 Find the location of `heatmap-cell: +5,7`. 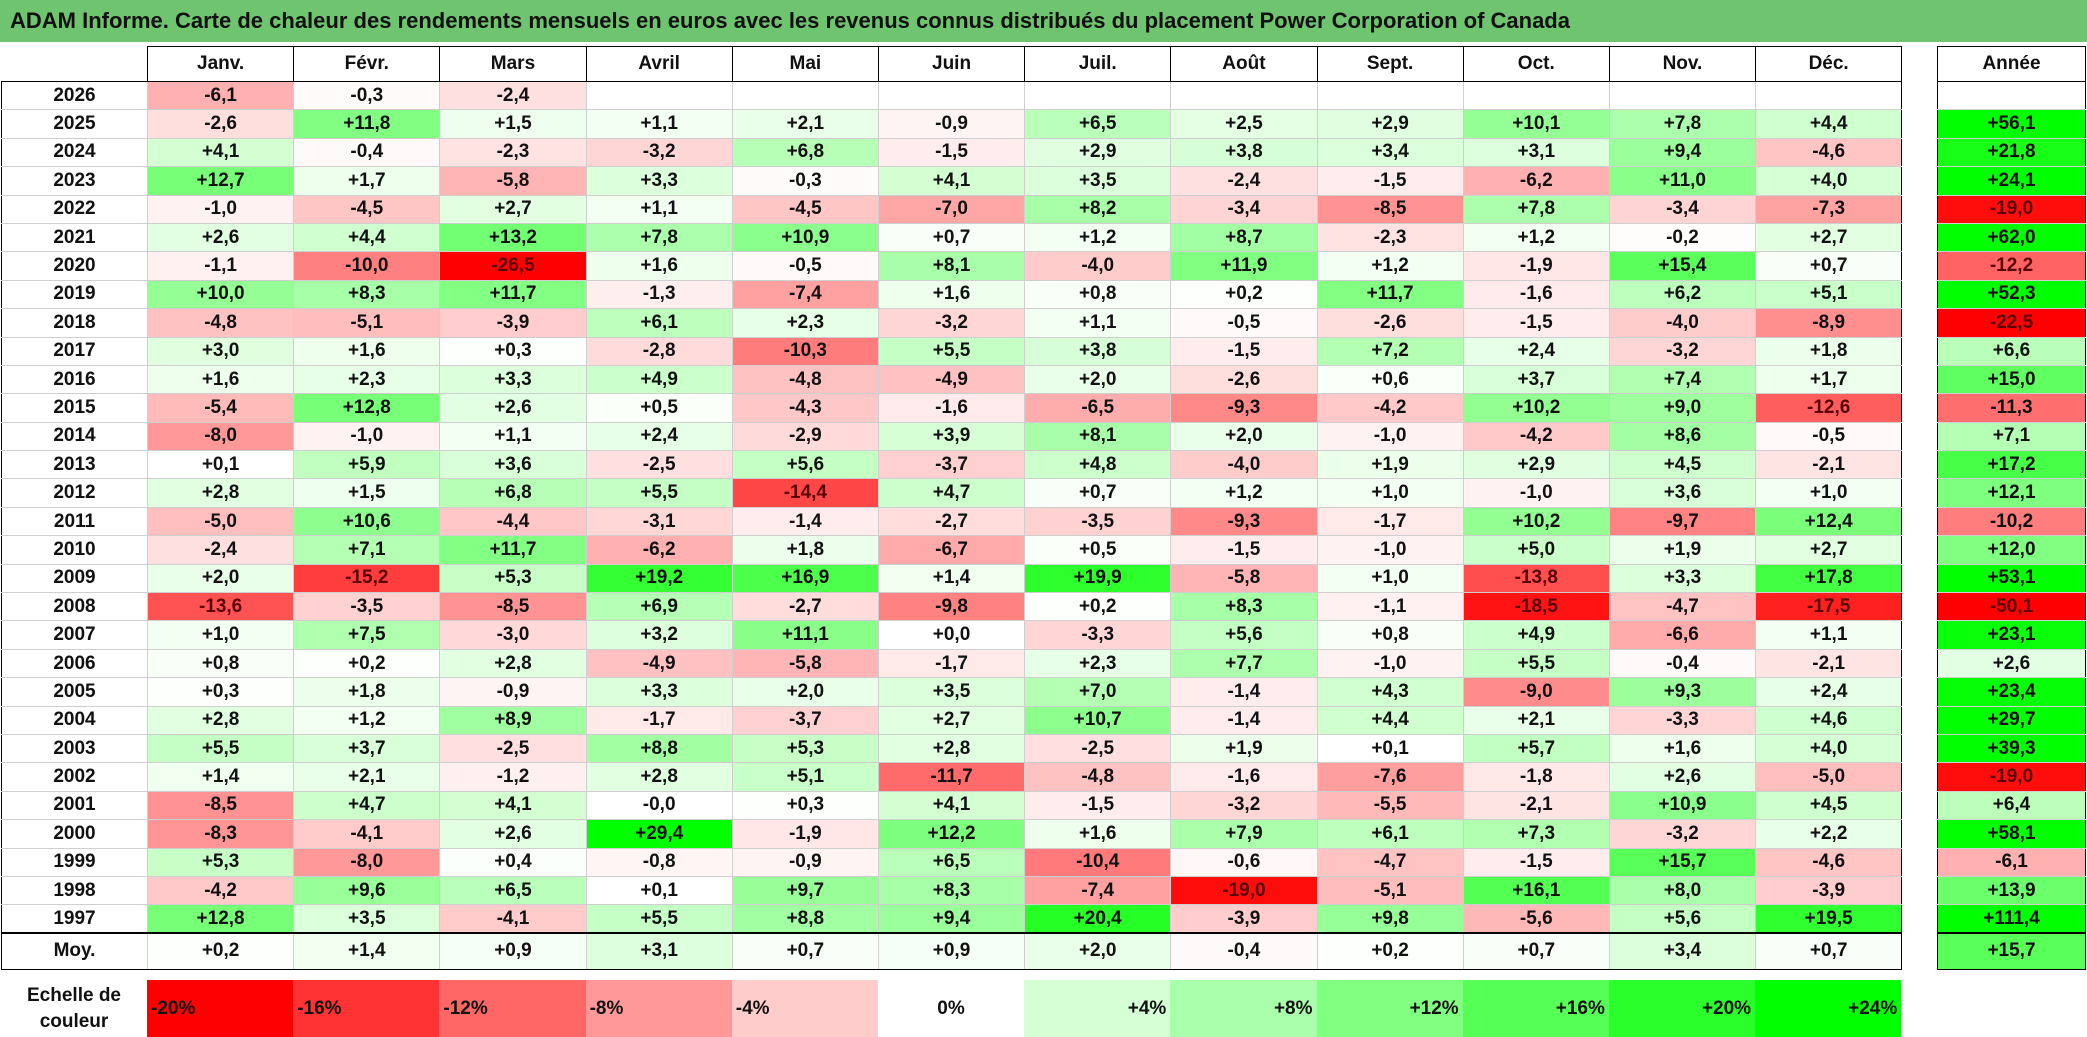

heatmap-cell: +5,7 is located at coordinates (1536, 748).